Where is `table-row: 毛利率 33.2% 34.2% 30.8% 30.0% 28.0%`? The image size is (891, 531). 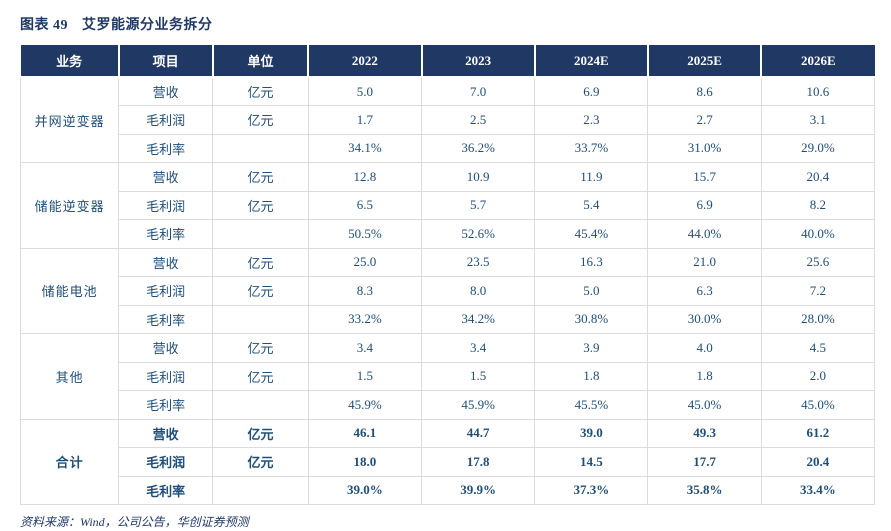
table-row: 毛利率 33.2% 34.2% 30.8% 30.0% 28.0% is located at coordinates (448, 319).